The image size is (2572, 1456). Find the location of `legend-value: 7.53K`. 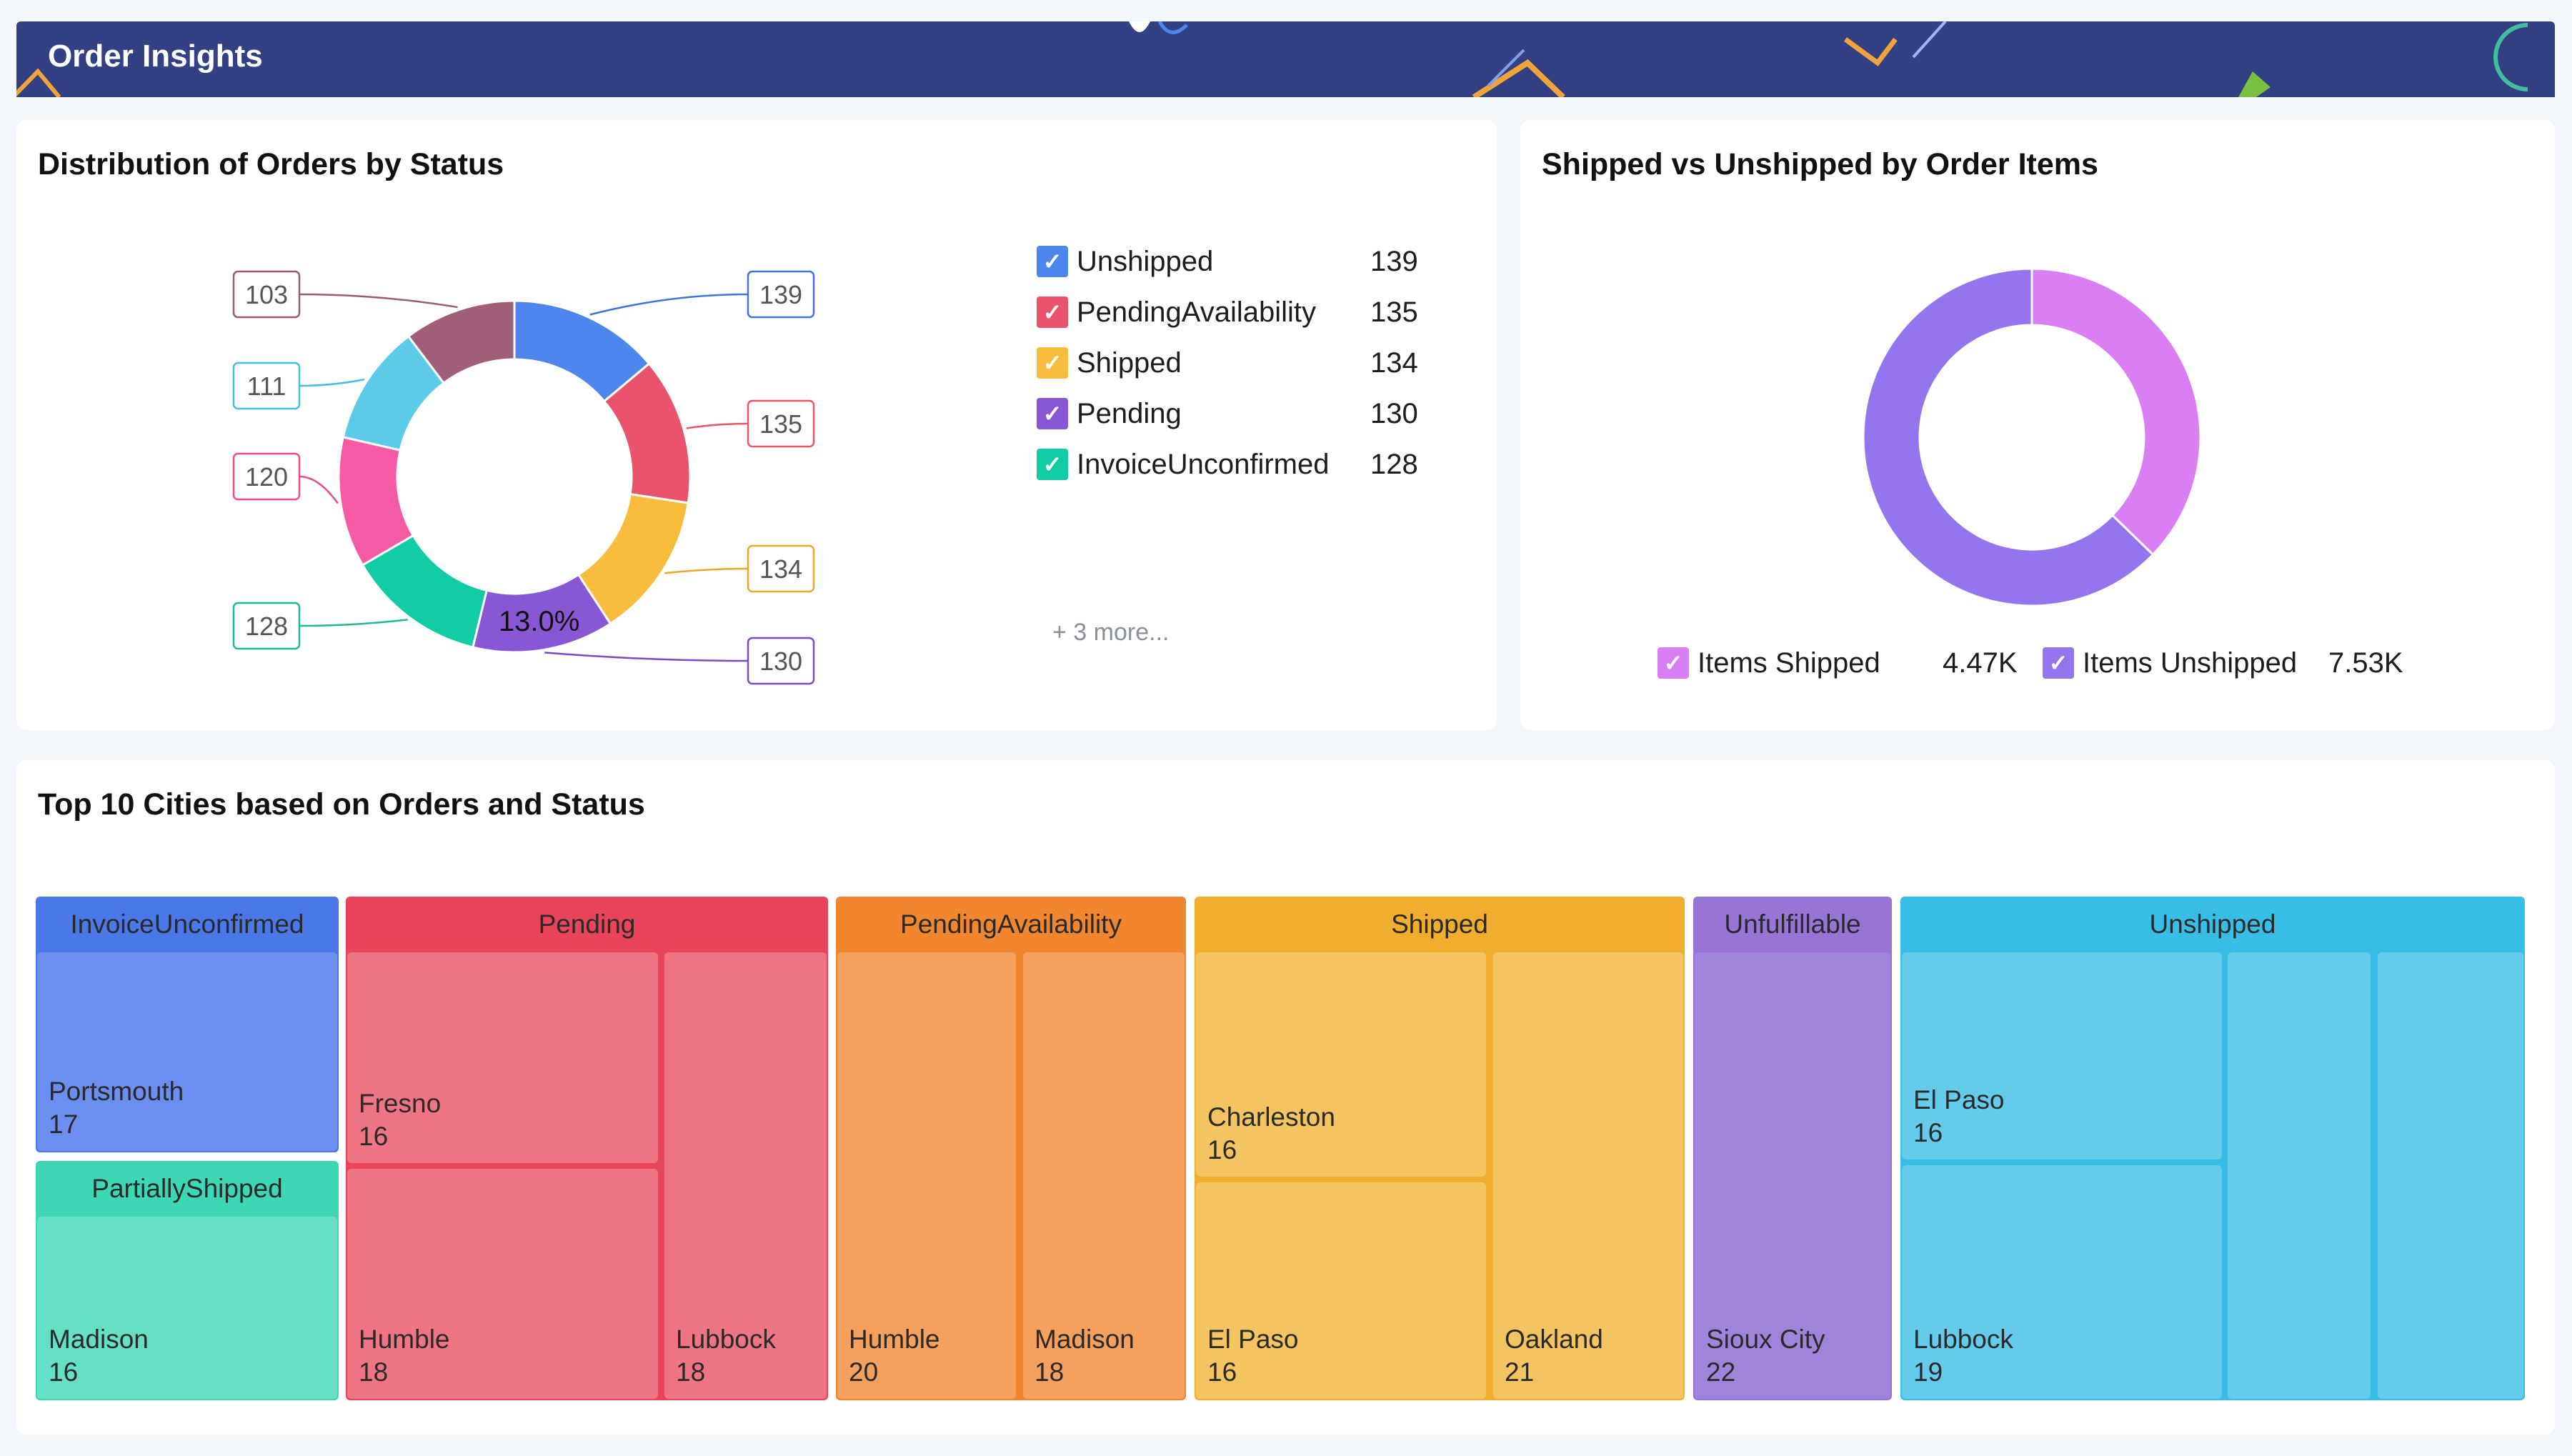

legend-value: 7.53K is located at coordinates (2365, 663).